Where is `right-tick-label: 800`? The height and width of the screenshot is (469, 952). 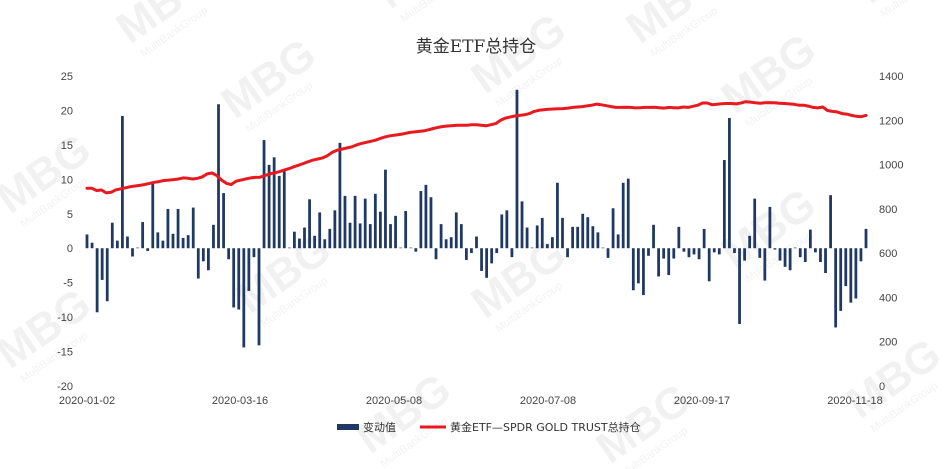
right-tick-label: 800 is located at coordinates (888, 210).